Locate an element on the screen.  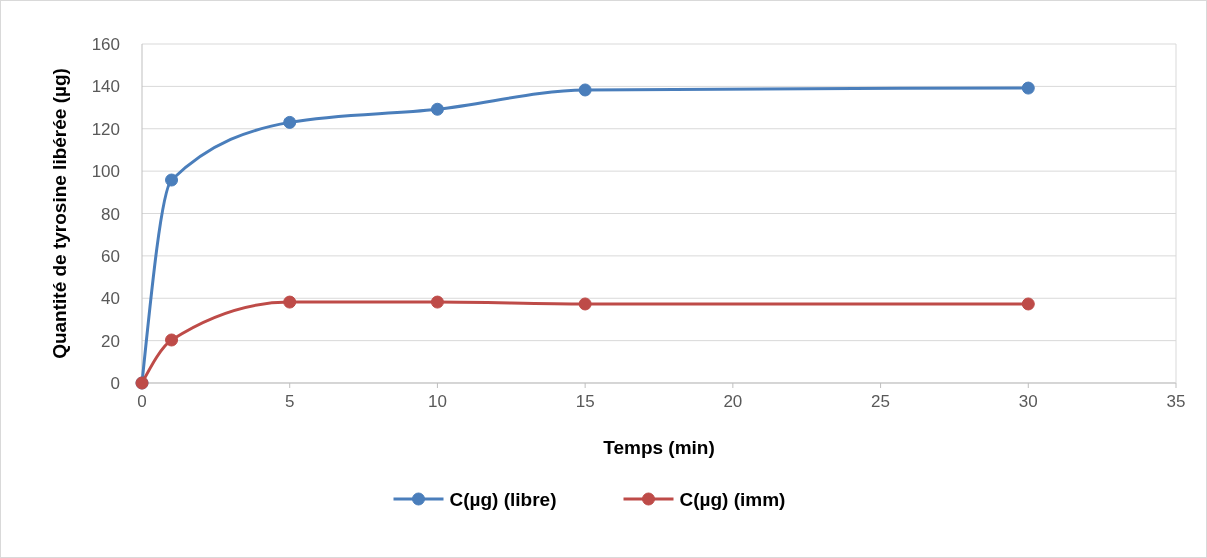
y-tick-label: 0 is located at coordinates (115, 383).